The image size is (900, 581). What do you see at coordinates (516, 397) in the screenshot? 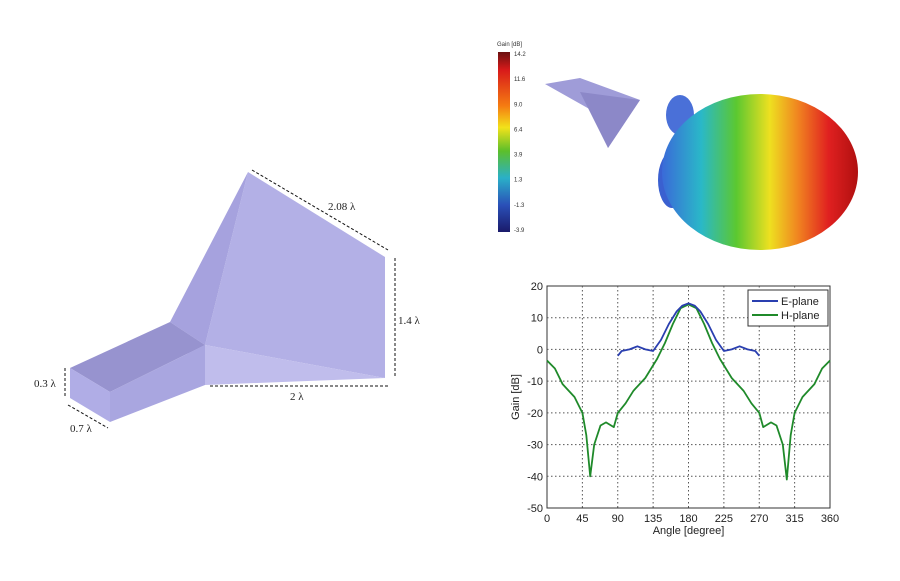
I see `y-axis-label: Gain [dB]` at bounding box center [516, 397].